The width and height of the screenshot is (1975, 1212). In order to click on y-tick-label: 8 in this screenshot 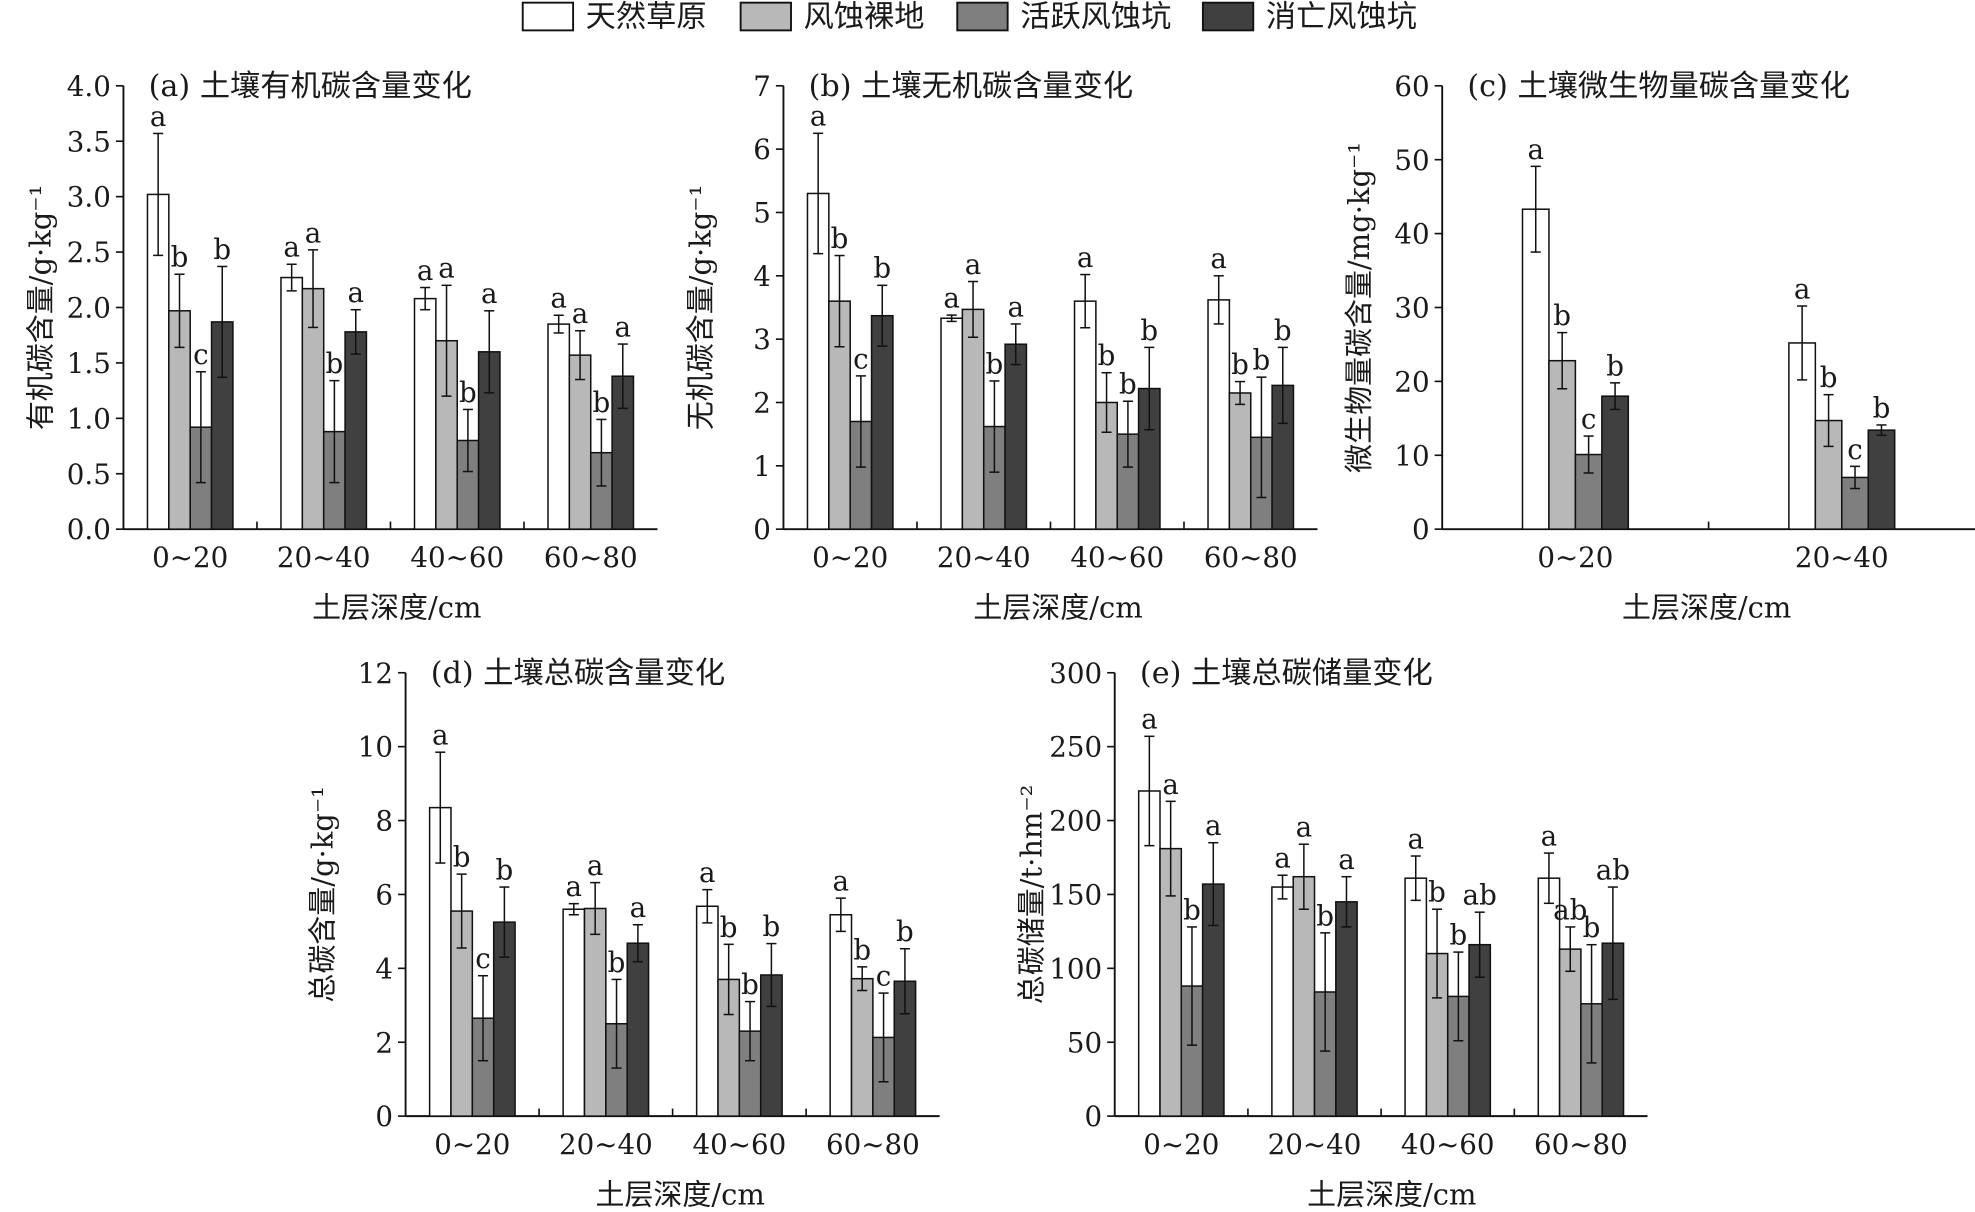, I will do `click(384, 821)`.